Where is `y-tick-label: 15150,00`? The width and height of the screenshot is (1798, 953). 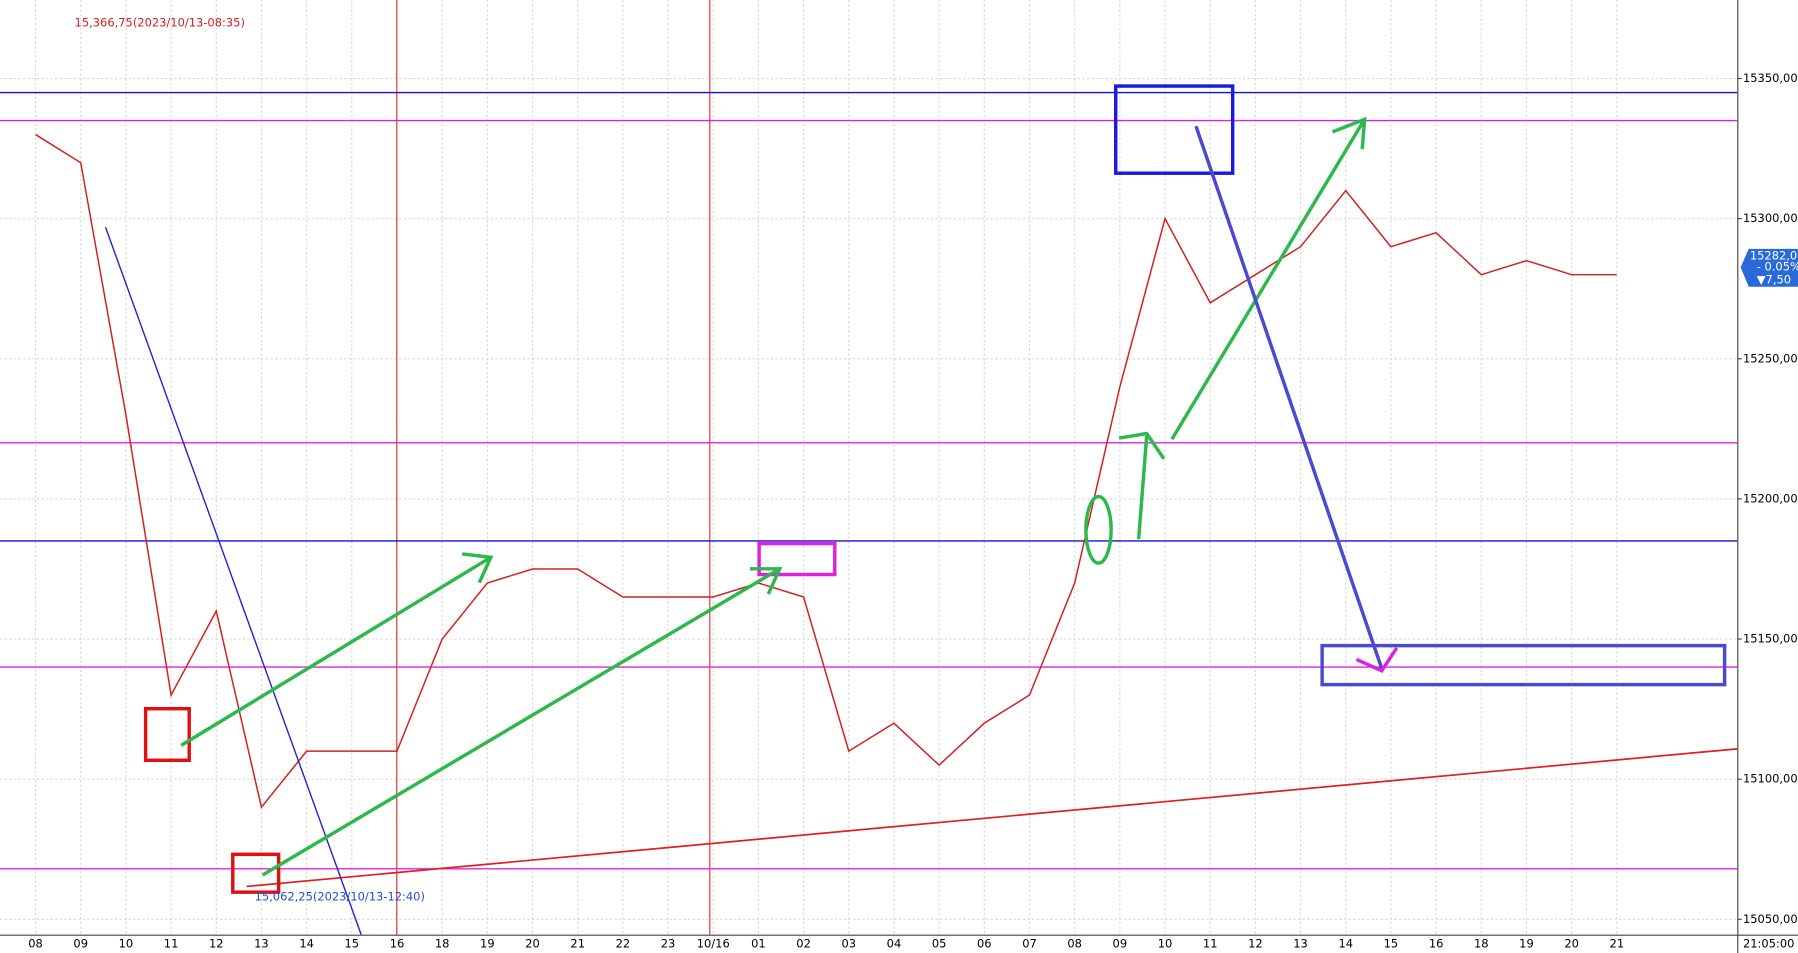 y-tick-label: 15150,00 is located at coordinates (1770, 639).